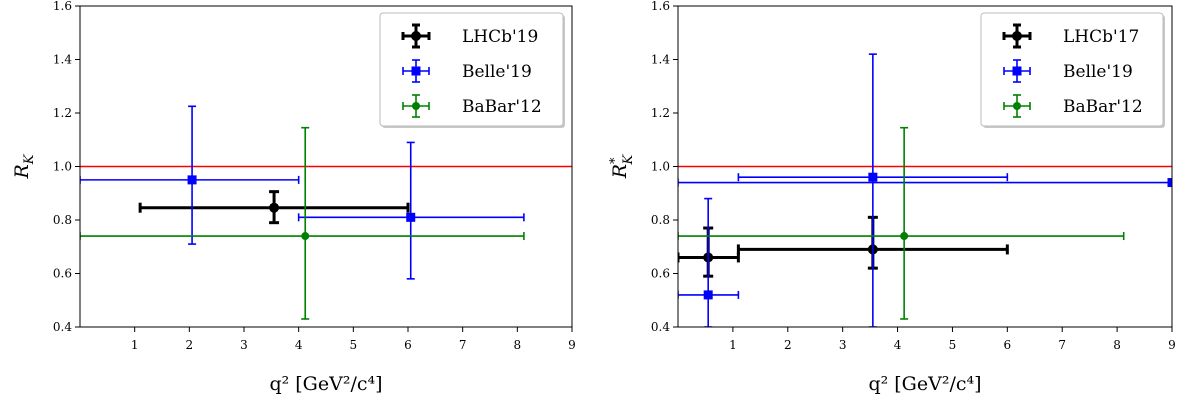 The width and height of the screenshot is (1187, 399). Describe the element at coordinates (24, 166) in the screenshot. I see `y-axis-label: RK` at that location.